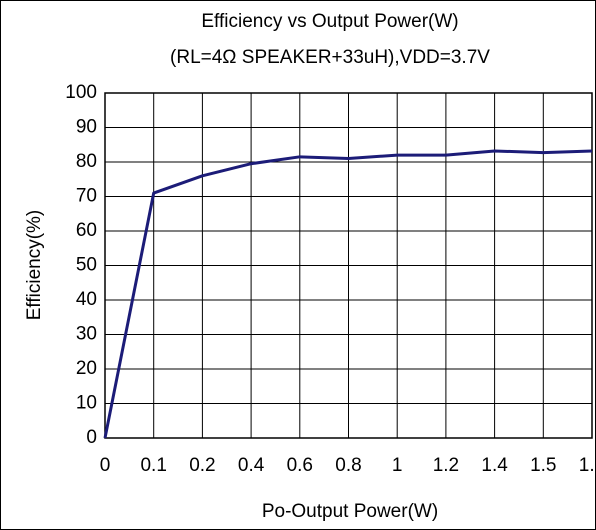 The height and width of the screenshot is (530, 596). Describe the element at coordinates (86, 368) in the screenshot. I see `y-tick-label: 20` at that location.